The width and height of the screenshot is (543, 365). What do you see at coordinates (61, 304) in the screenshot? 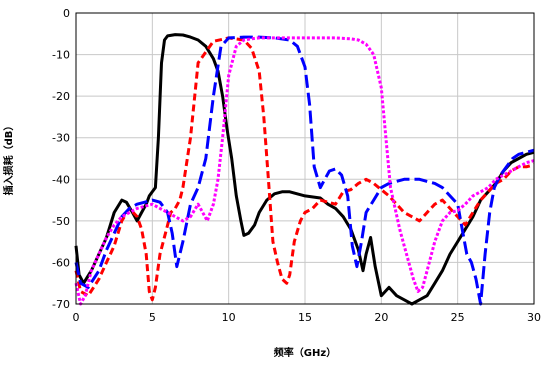
I see `y-tick-label: -70` at bounding box center [61, 304].